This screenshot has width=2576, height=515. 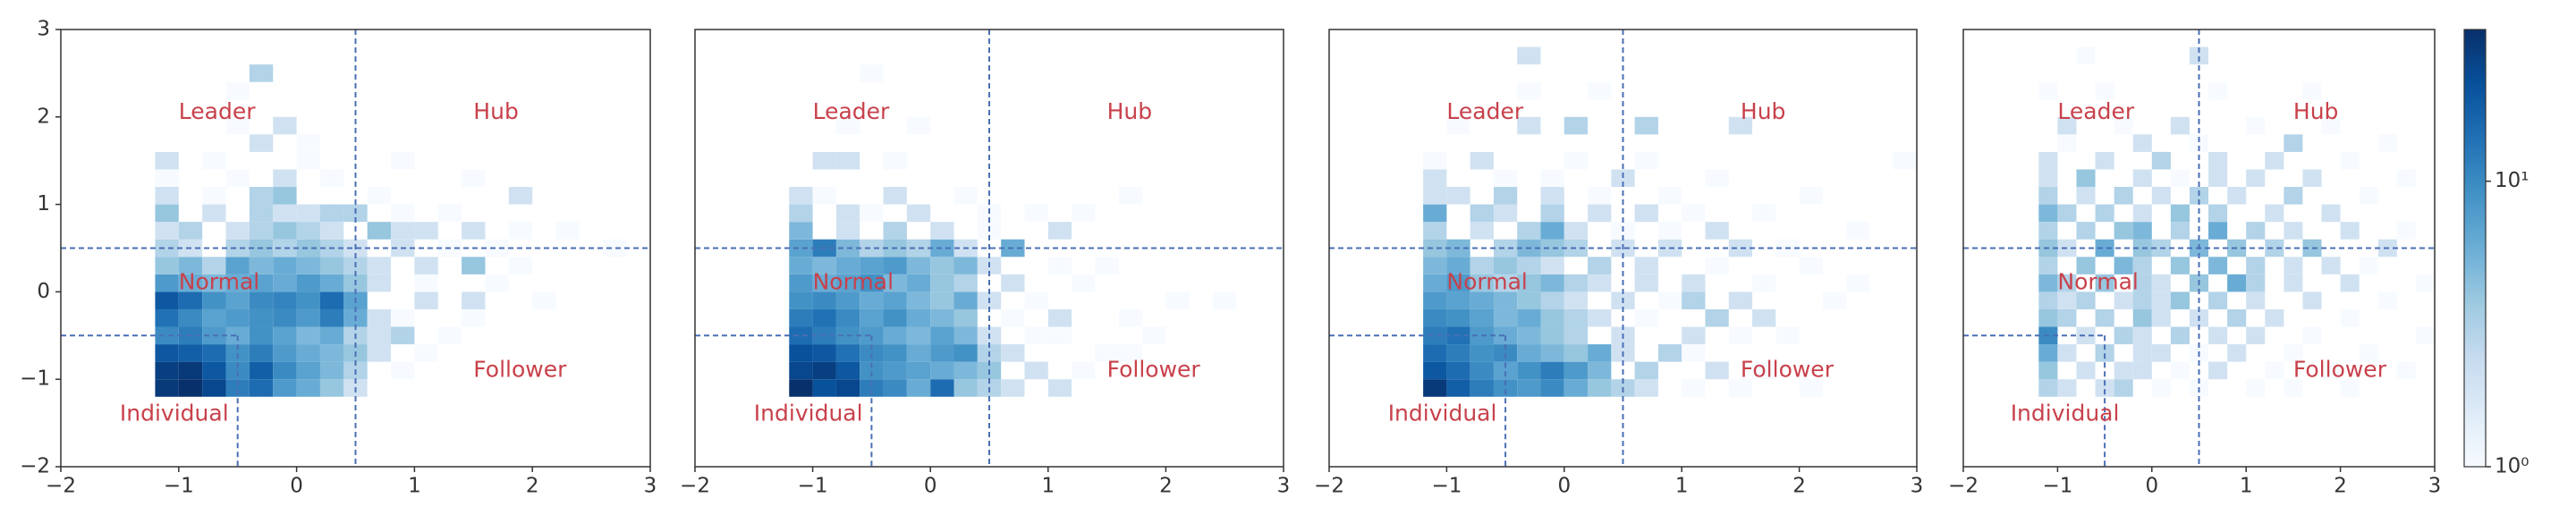 I want to click on y-tick-label: 3, so click(x=43, y=29).